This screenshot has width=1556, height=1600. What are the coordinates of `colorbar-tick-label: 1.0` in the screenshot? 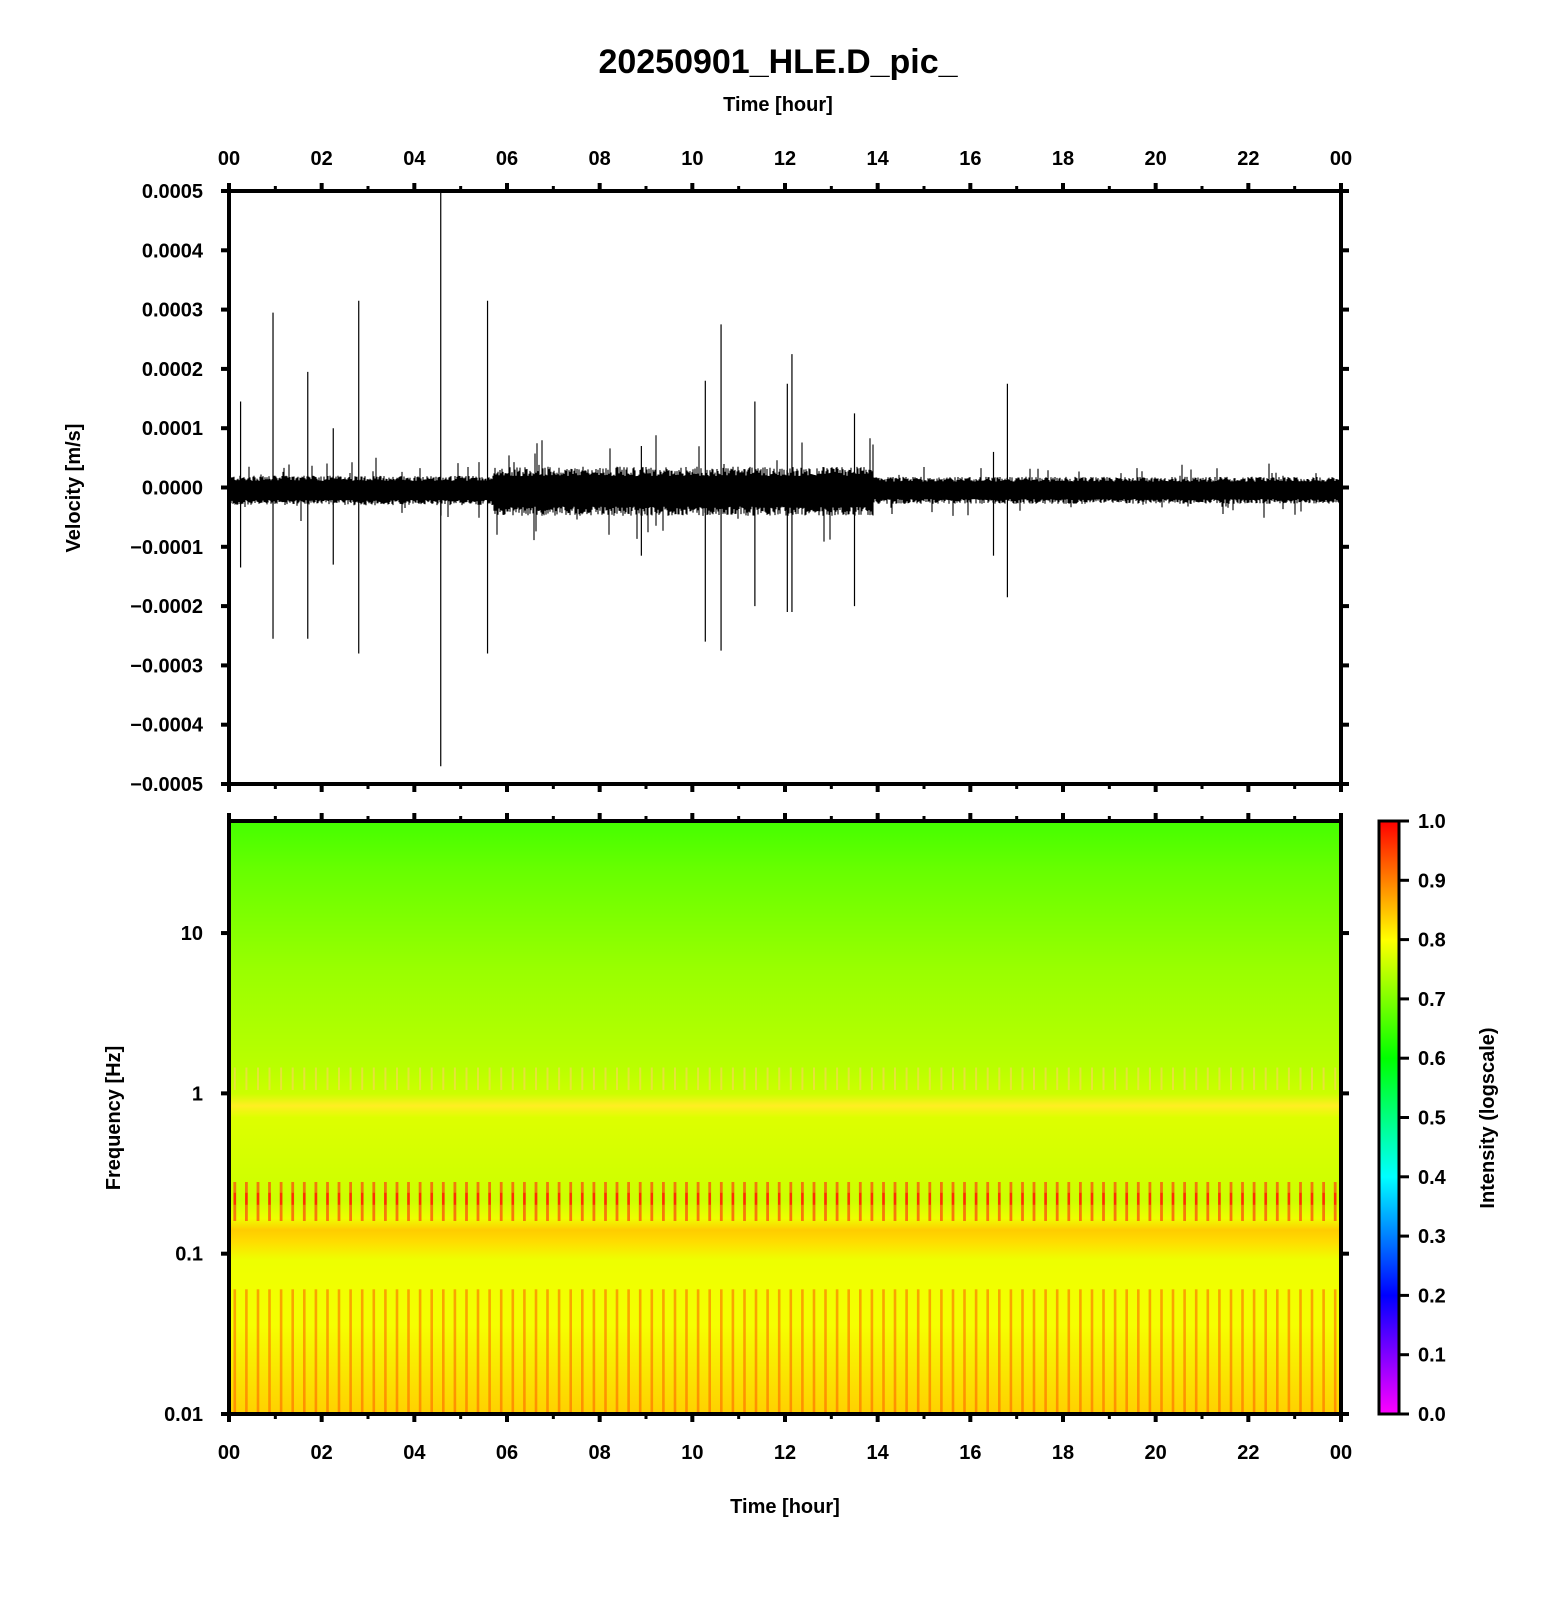 It's located at (1432, 822).